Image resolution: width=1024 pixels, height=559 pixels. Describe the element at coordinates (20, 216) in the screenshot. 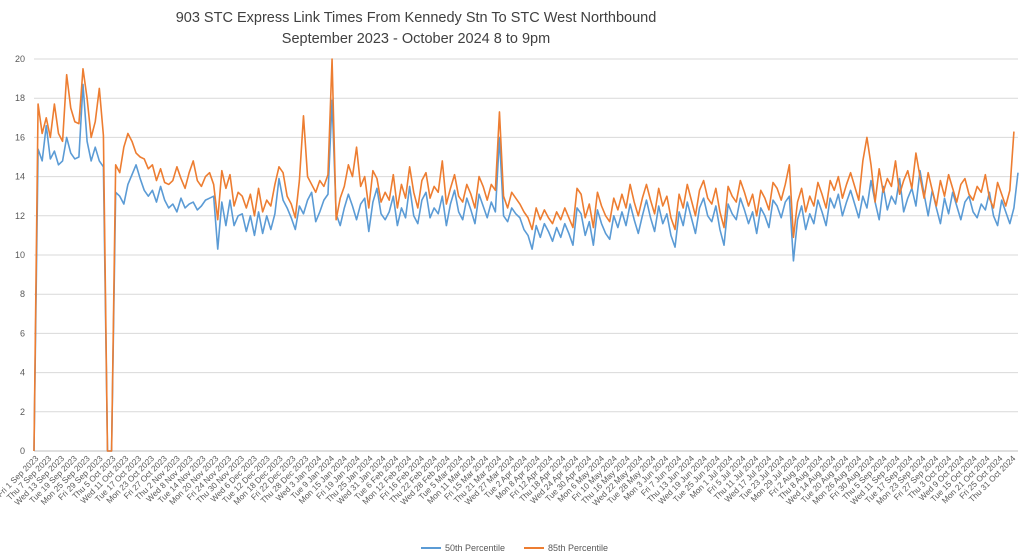

I see `y-tick-label: 12` at that location.